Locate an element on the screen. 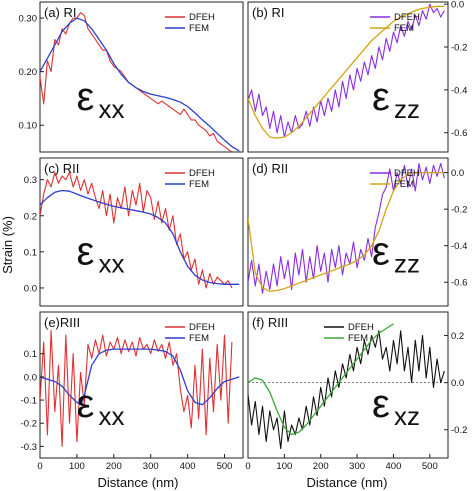 The image size is (474, 491). y-axis-label: Strain (%) is located at coordinates (7, 245).